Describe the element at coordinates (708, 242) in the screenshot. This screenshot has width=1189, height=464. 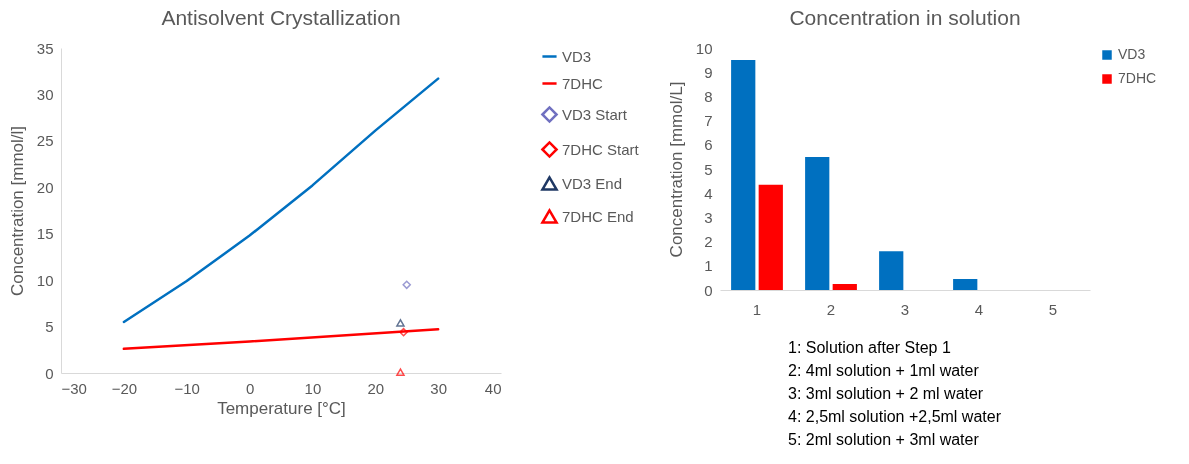
I see `y-tick-label: 2` at that location.